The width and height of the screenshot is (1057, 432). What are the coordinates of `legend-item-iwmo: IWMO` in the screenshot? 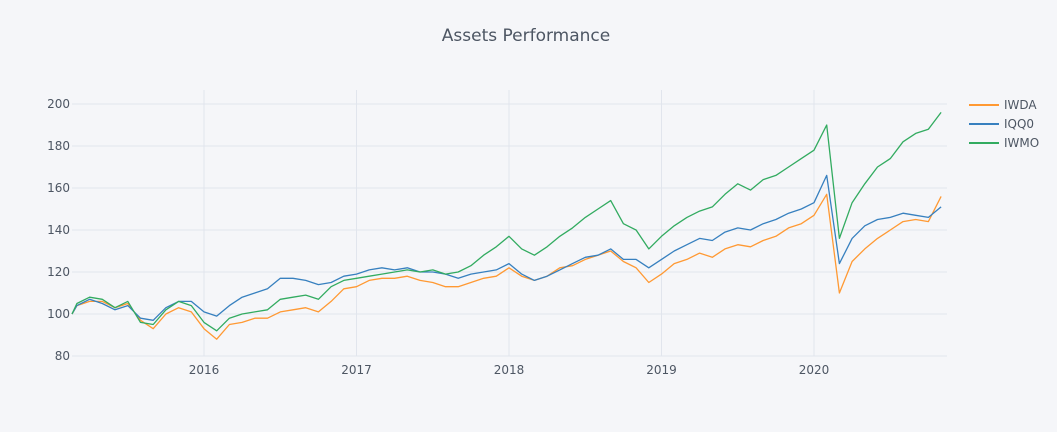 It's located at (1004, 143).